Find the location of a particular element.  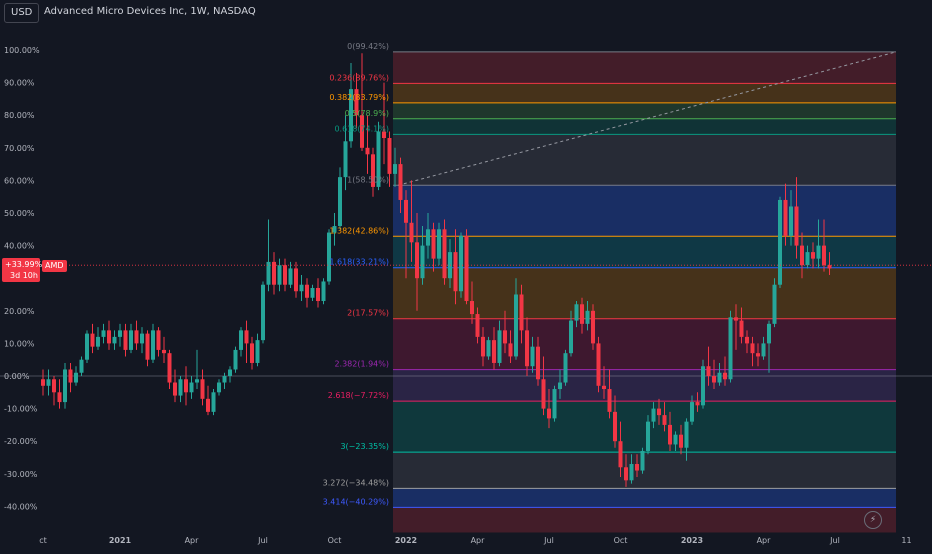

fib-level-label: 0.236(89.76%) is located at coordinates (359, 77).